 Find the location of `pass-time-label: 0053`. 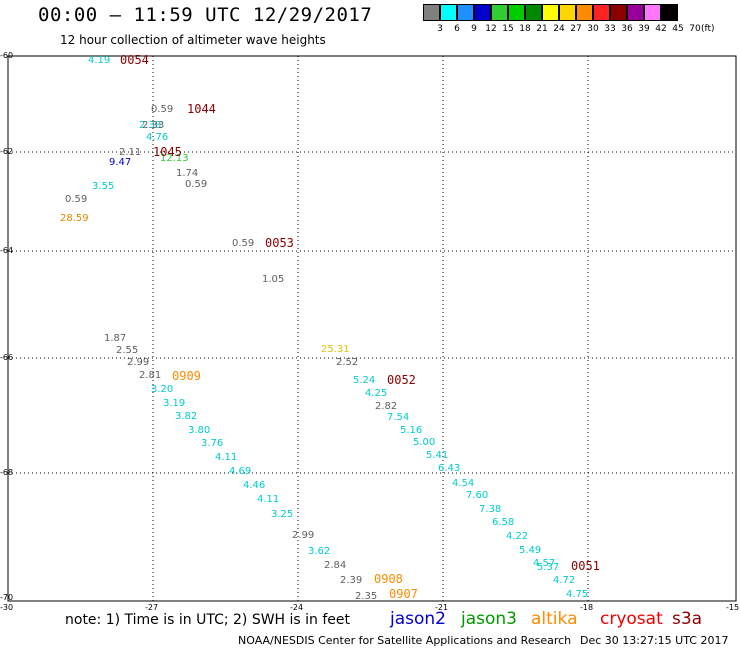

pass-time-label: 0053 is located at coordinates (279, 243).